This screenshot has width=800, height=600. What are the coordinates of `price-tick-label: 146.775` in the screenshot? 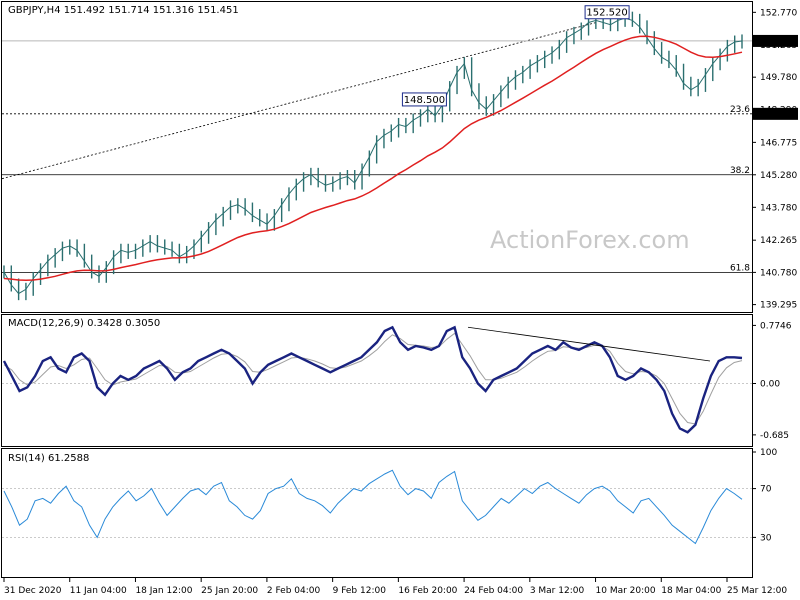 It's located at (778, 143).